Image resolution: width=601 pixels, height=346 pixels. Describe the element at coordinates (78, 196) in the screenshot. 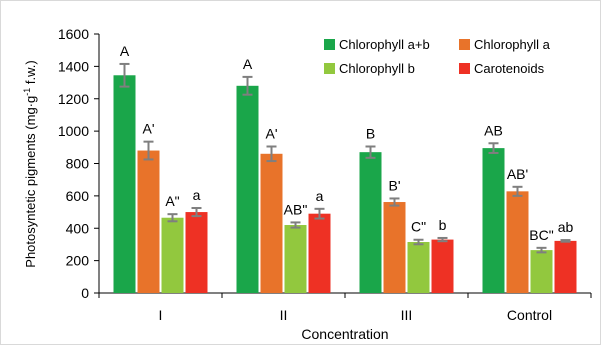

I see `y-tick-label: 600` at that location.